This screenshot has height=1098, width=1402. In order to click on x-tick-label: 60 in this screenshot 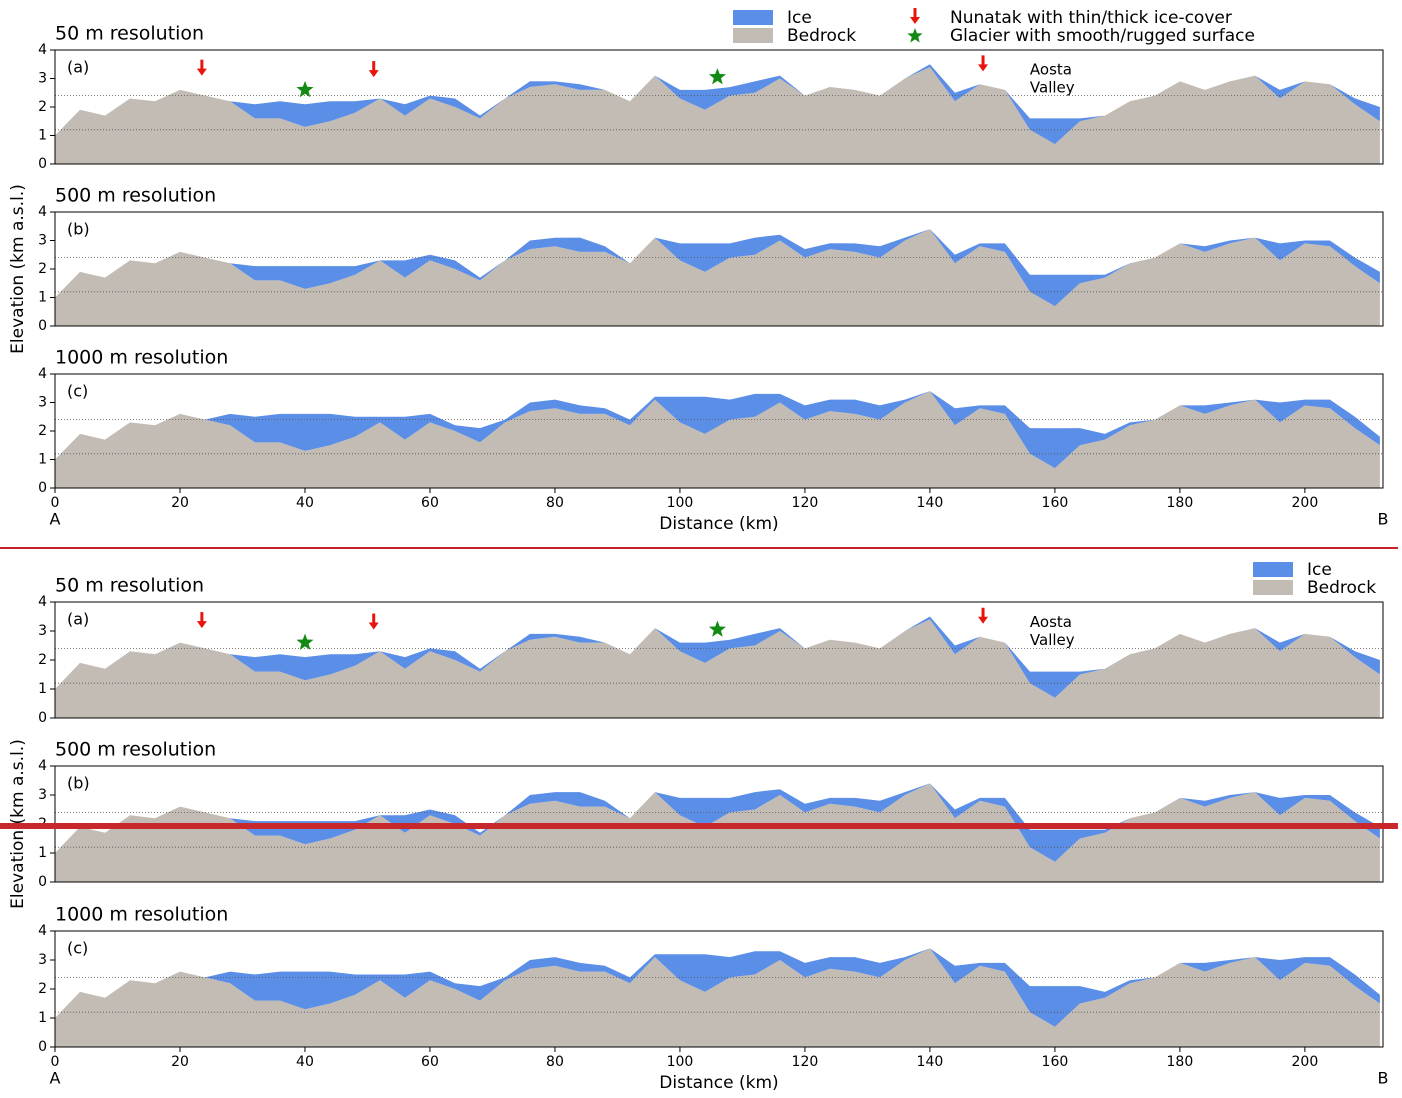, I will do `click(430, 503)`.